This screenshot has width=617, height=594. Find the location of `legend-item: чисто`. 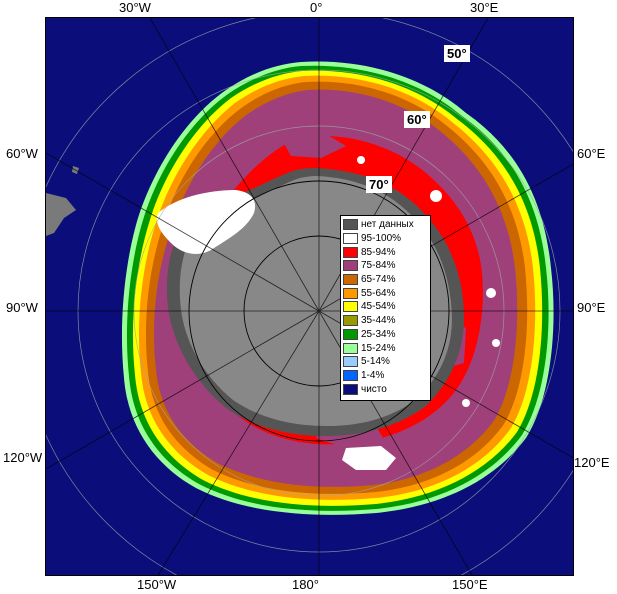

legend-item: чисто is located at coordinates (385, 389).